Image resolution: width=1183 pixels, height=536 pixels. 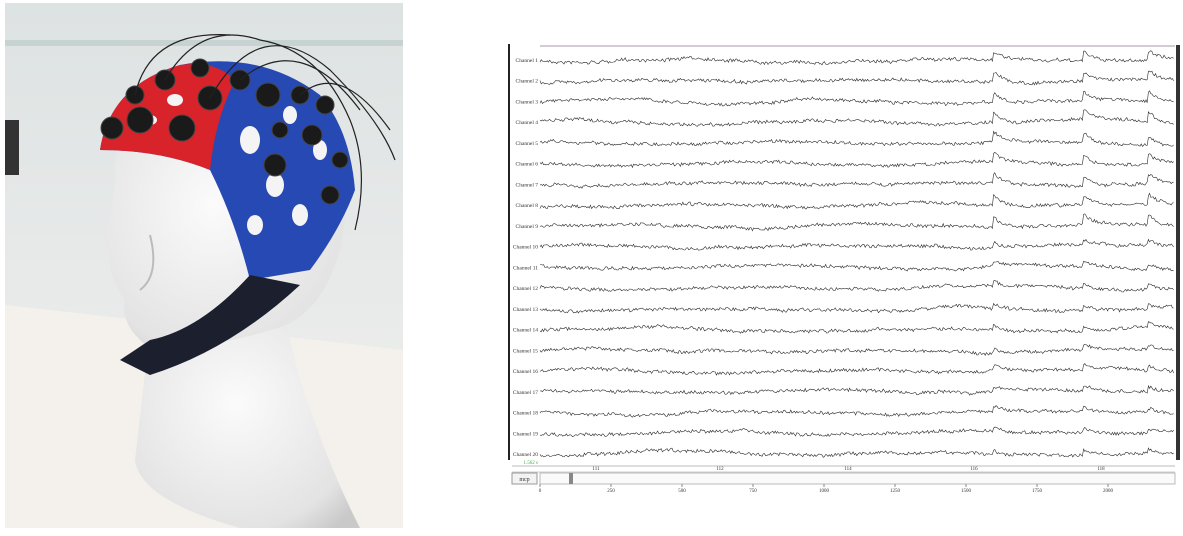 I want to click on mode-button-label: mcp, so click(x=524, y=480).